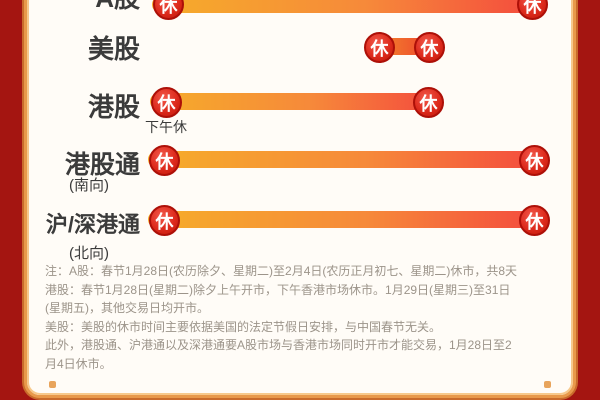 This screenshot has width=600, height=400. Describe the element at coordinates (102, 165) in the screenshot. I see `row-label-hk-connect-south: 港股通` at that location.